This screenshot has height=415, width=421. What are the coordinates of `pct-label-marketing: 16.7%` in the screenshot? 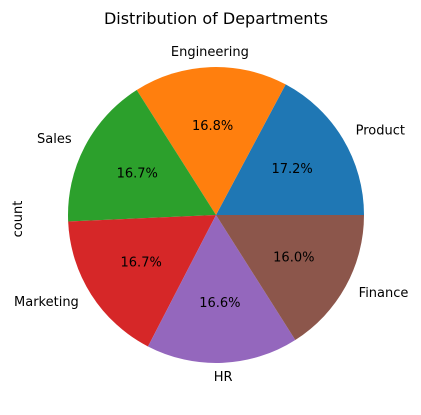 It's located at (141, 262).